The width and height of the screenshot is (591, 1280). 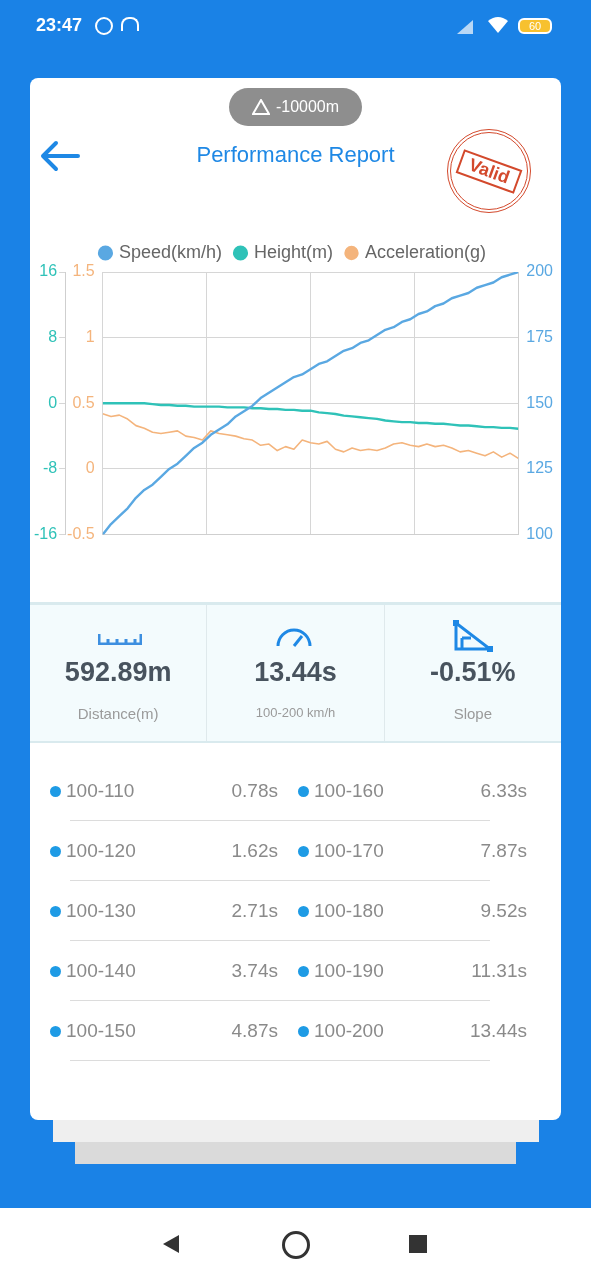 I want to click on text: 100-160, so click(x=349, y=791).